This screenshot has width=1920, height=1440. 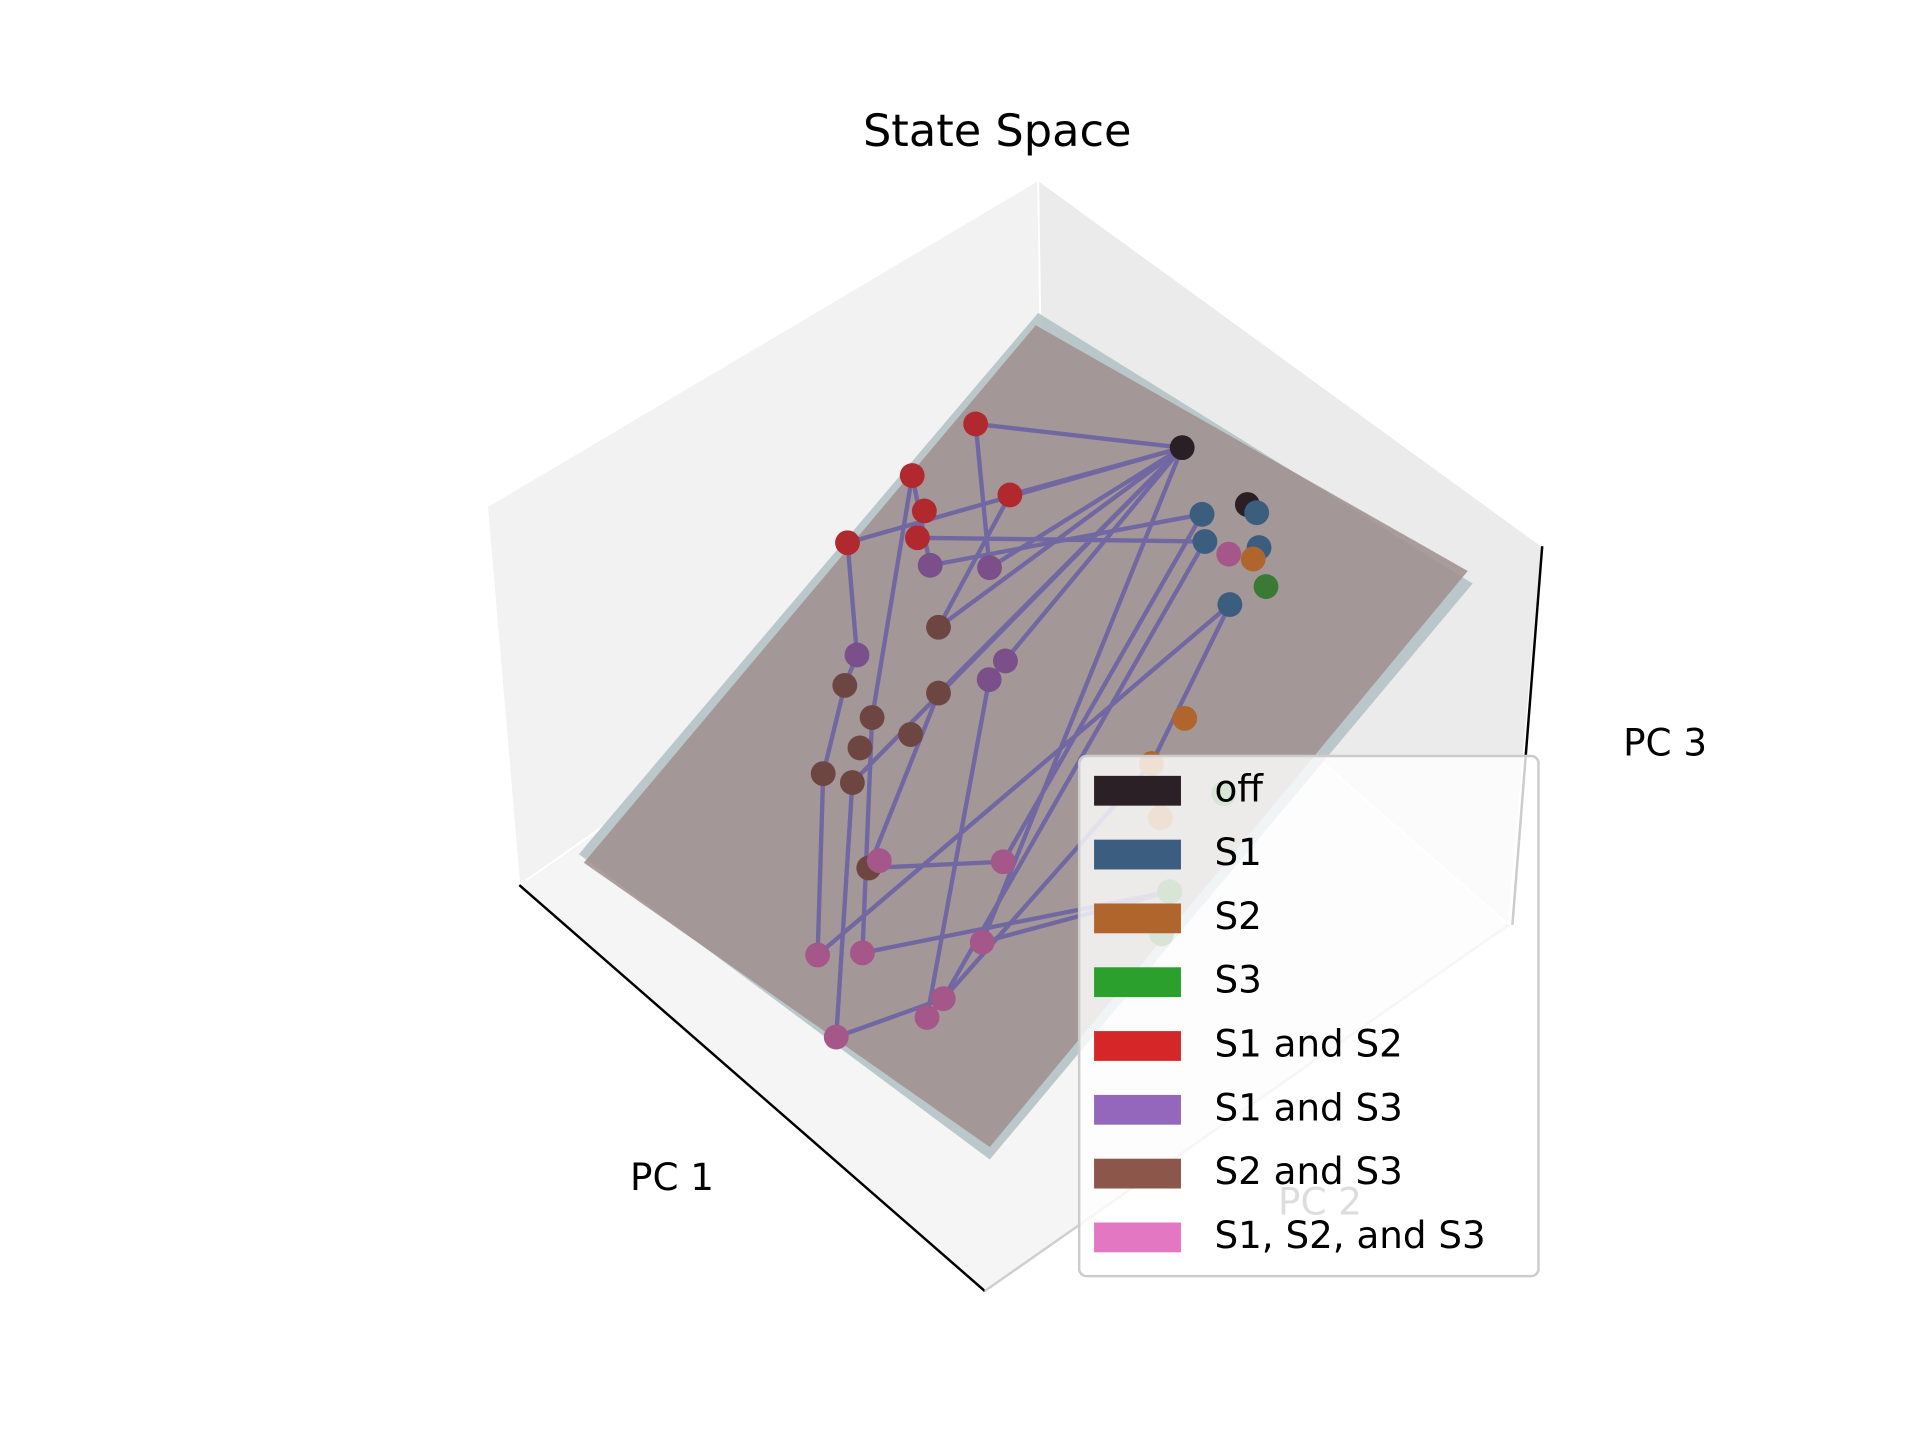 I want to click on legend-label: S1 and S3, so click(x=1308, y=1107).